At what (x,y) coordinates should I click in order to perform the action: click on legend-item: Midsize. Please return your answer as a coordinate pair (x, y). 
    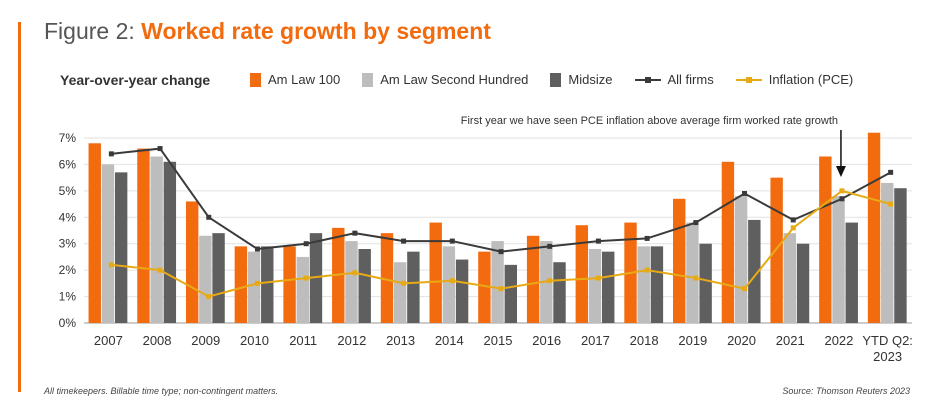
    Looking at the image, I should click on (581, 79).